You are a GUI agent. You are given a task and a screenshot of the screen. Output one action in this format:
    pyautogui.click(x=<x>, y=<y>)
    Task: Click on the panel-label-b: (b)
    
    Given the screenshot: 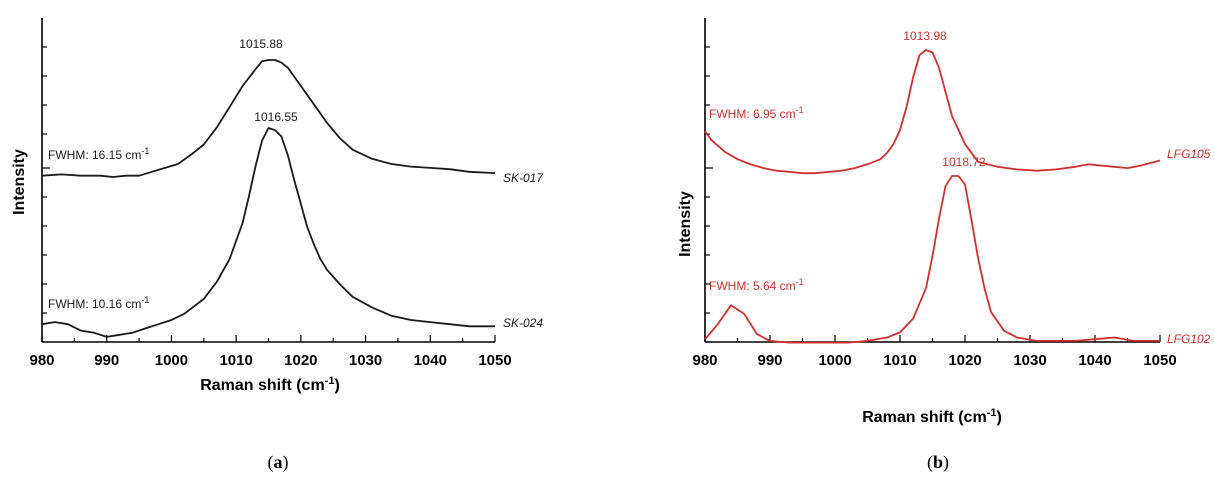 What is the action you would take?
    pyautogui.click(x=938, y=462)
    